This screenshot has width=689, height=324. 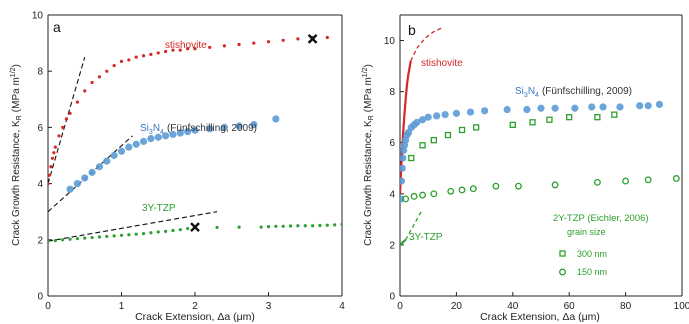 I want to click on x-axis-title-b: Crack Extension, Δa (μm), so click(x=540, y=317).